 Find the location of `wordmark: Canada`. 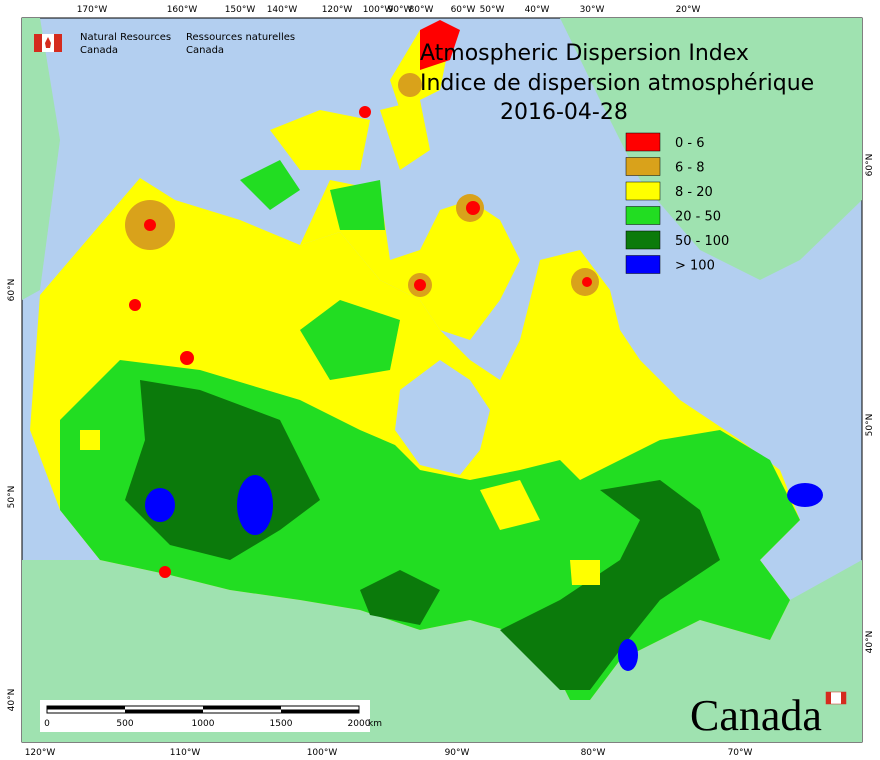

wordmark: Canada is located at coordinates (756, 715).